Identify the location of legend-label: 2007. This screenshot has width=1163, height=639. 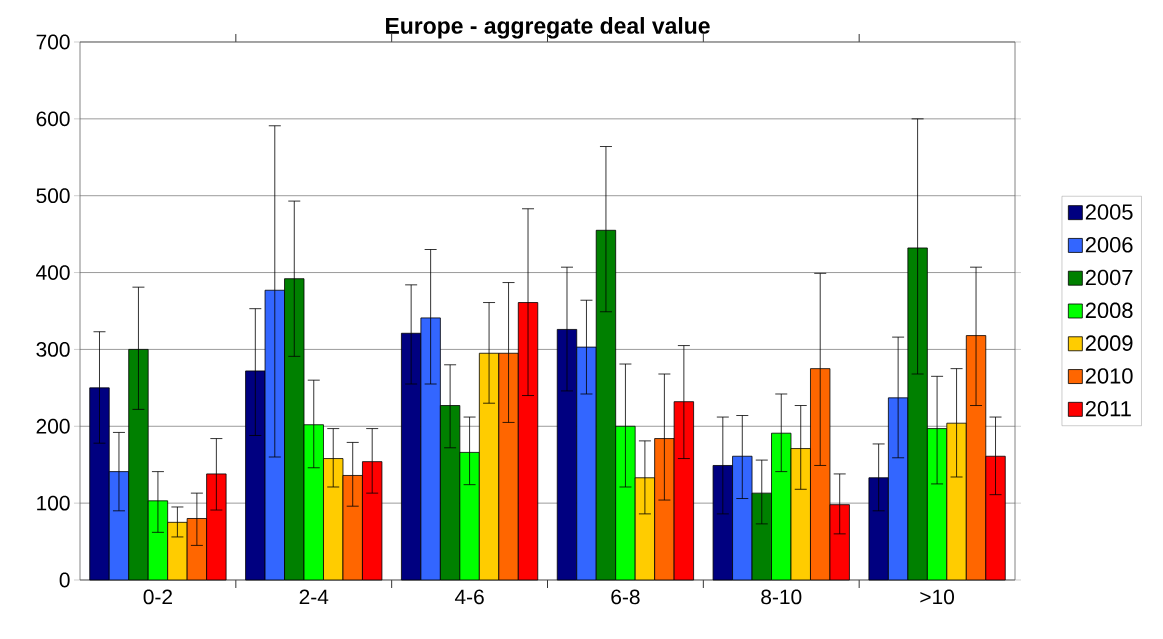
(1109, 277).